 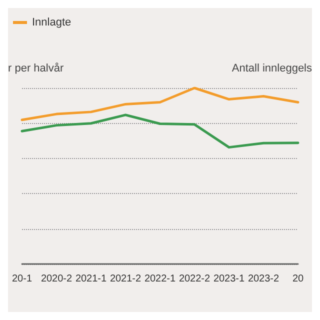 I want to click on x-tick-label: 2023-2, so click(x=264, y=279).